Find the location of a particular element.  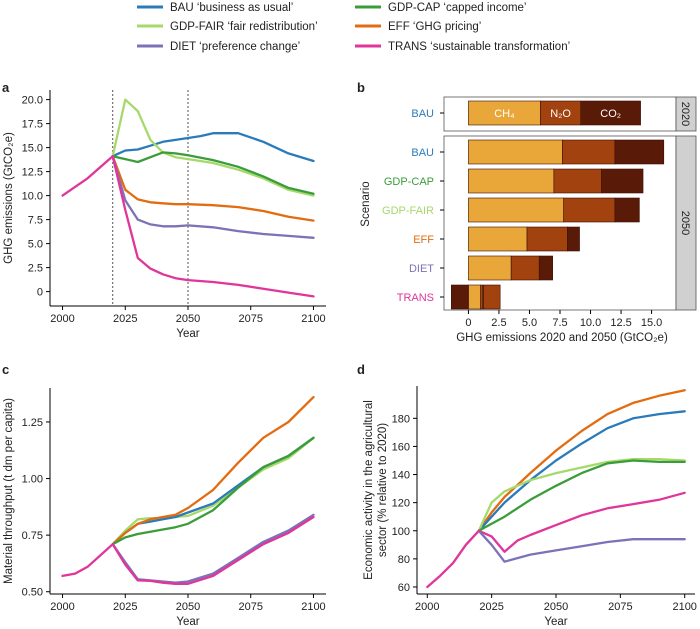

y-tick-label: 20.0 is located at coordinates (32, 101).